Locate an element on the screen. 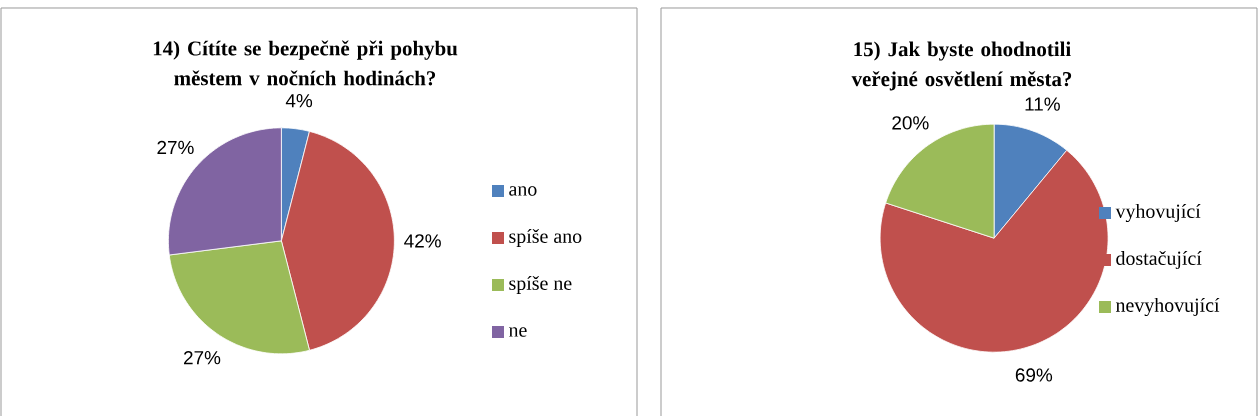  data-label: 4% is located at coordinates (299, 100).